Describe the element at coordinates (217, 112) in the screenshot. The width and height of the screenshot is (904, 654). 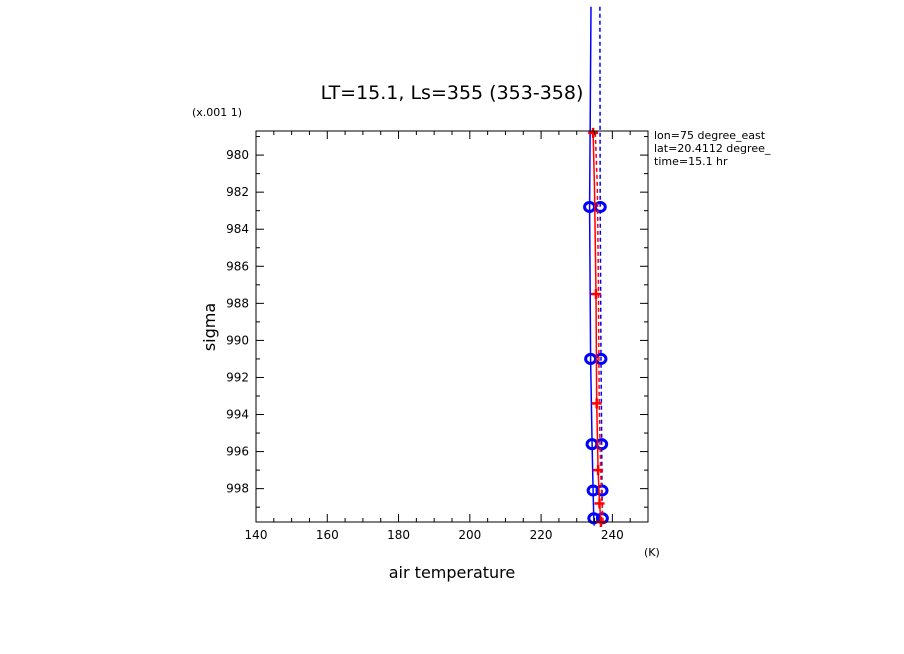
I see `y-scale-label: (x.001 1)` at that location.